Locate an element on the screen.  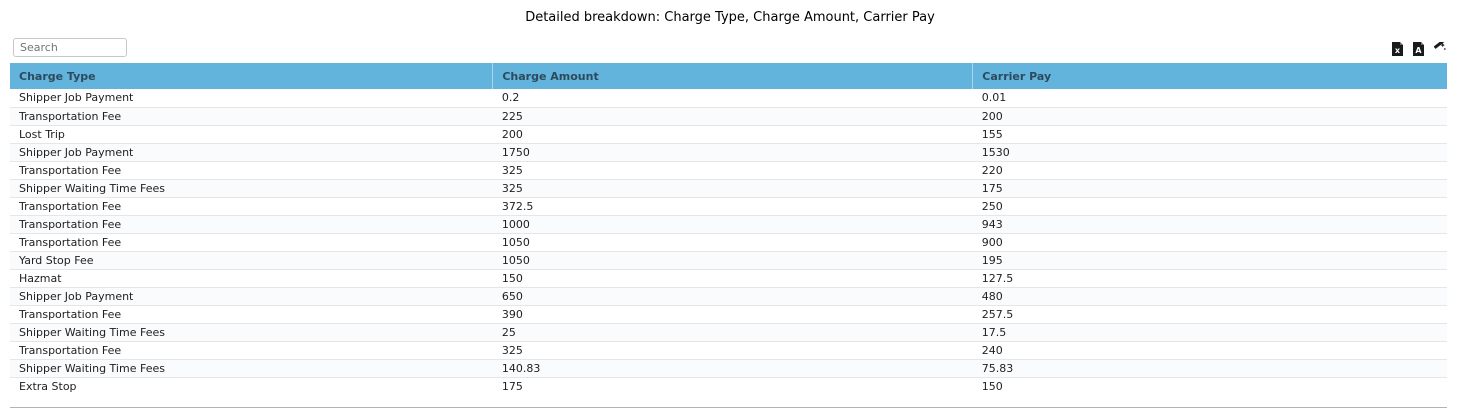
table-cell: 0.01 is located at coordinates (994, 98).